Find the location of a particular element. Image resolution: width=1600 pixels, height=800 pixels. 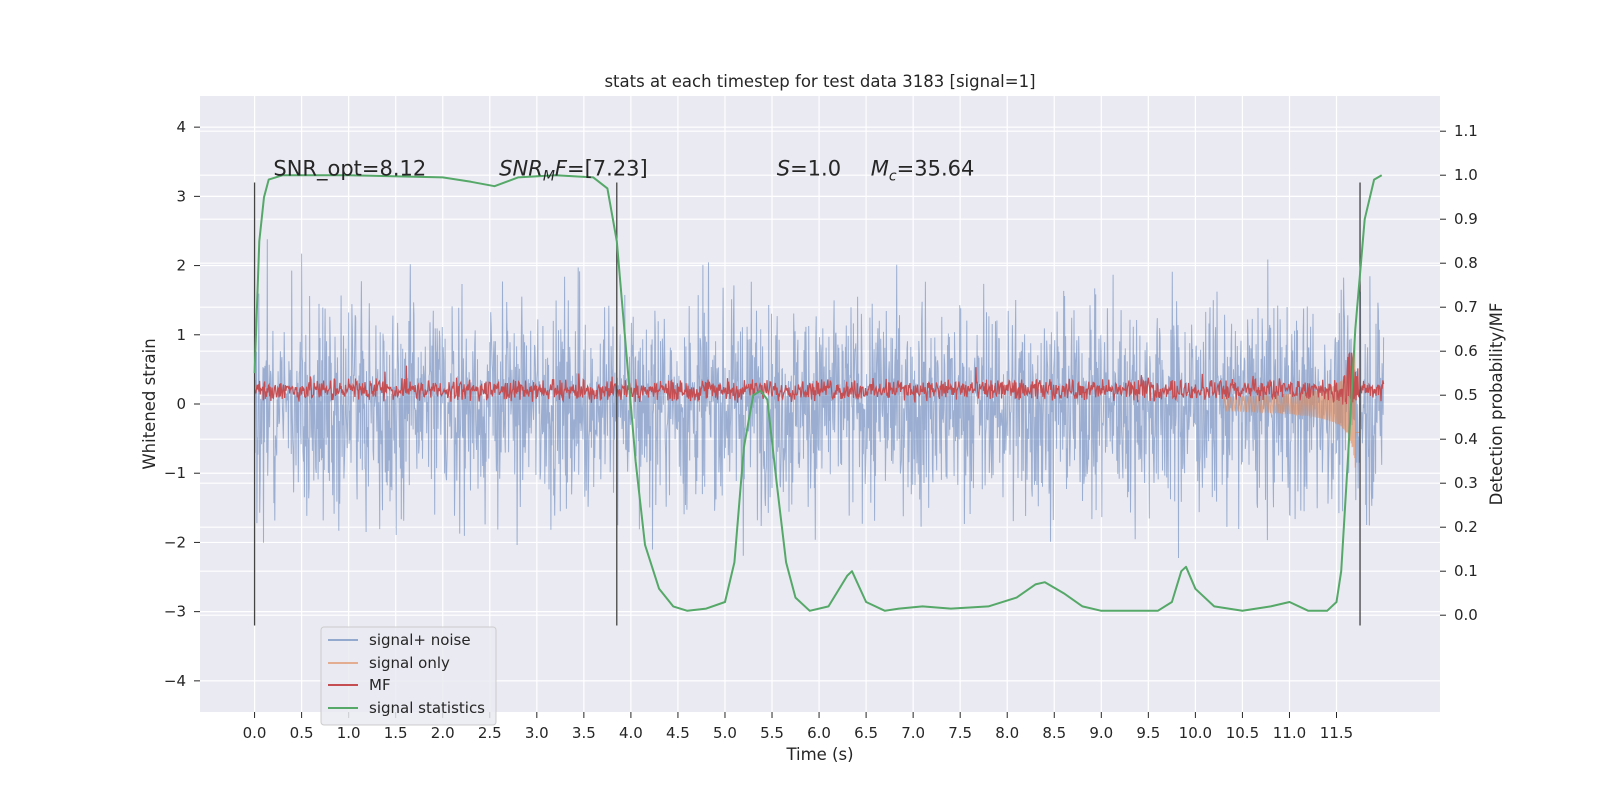

y-right-tick-label: 0.1 is located at coordinates (1466, 571).